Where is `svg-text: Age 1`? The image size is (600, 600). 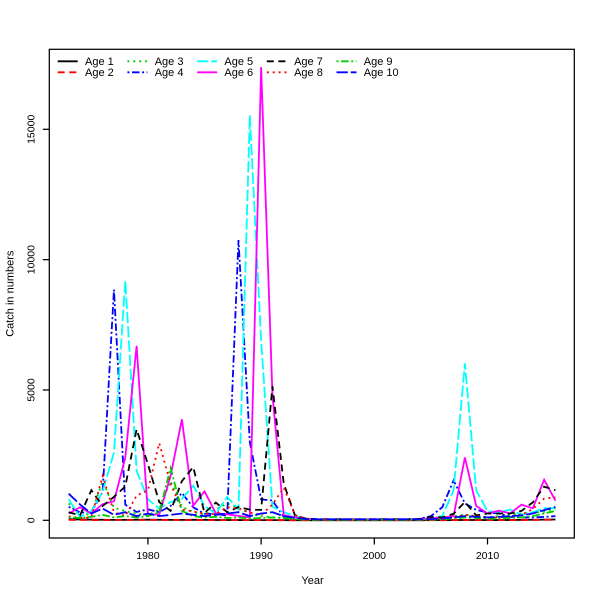 svg-text: Age 1 is located at coordinates (99, 62).